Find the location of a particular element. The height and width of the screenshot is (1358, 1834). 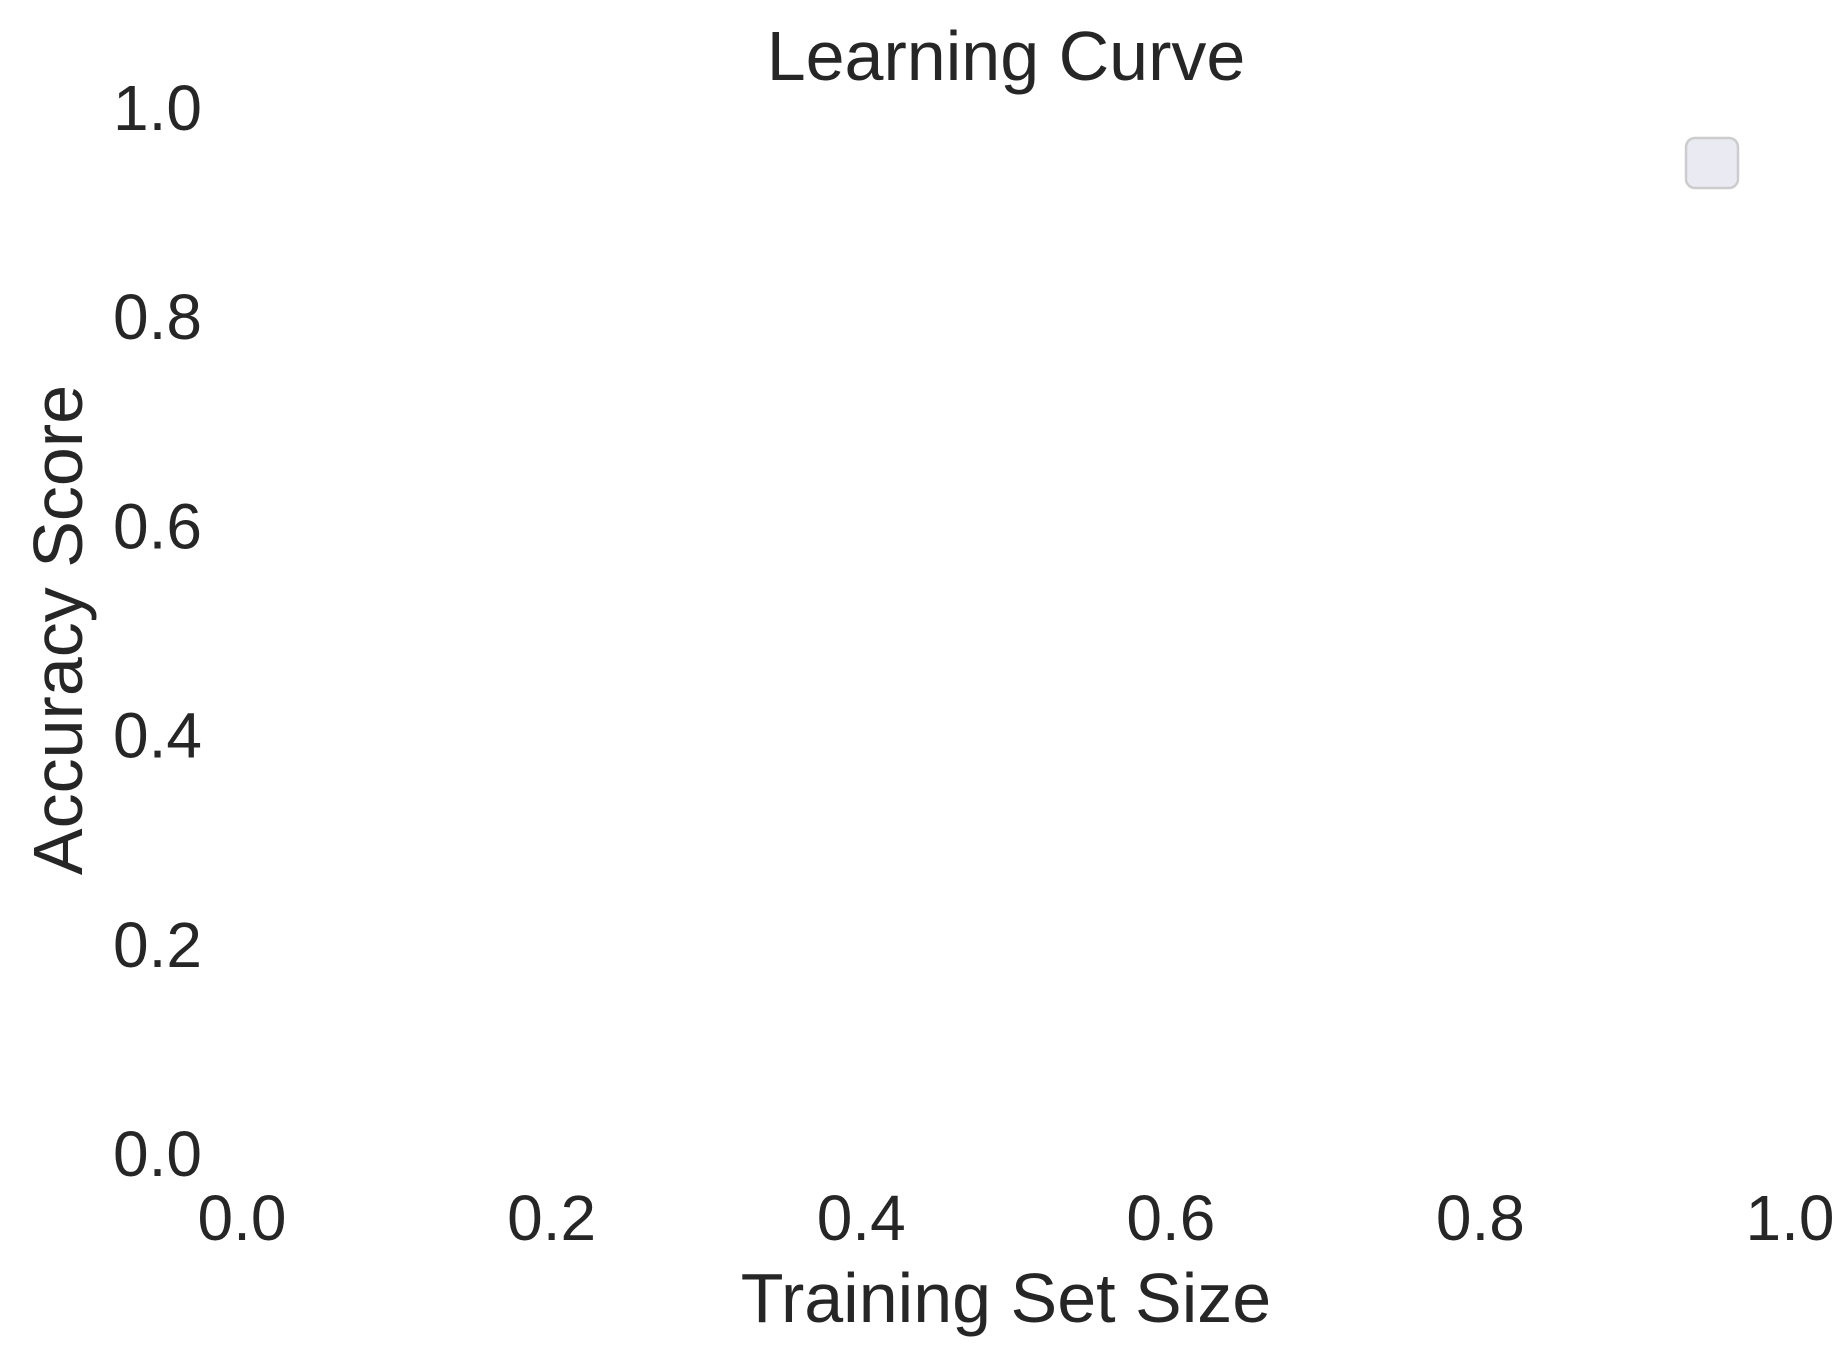

x-axis: 0.0 0.2 0.4 0.6 0.8 1.0 is located at coordinates (1016, 1218).